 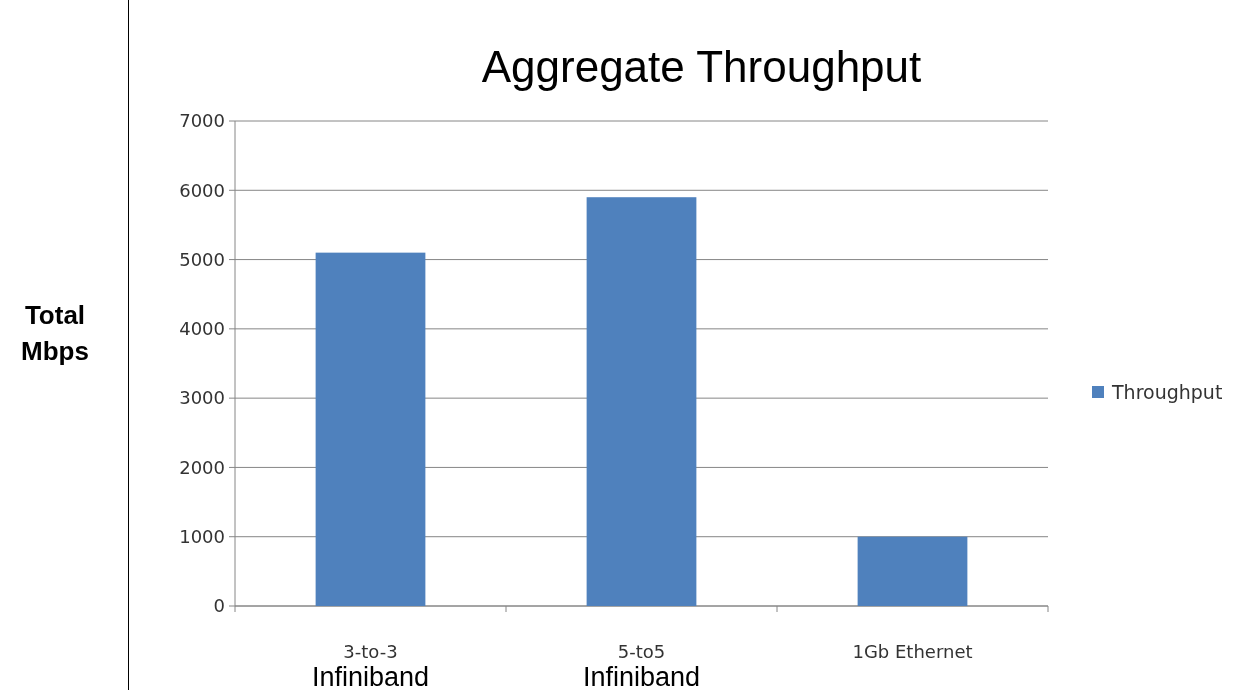 What do you see at coordinates (202, 190) in the screenshot?
I see `y-tick-label: 6000` at bounding box center [202, 190].